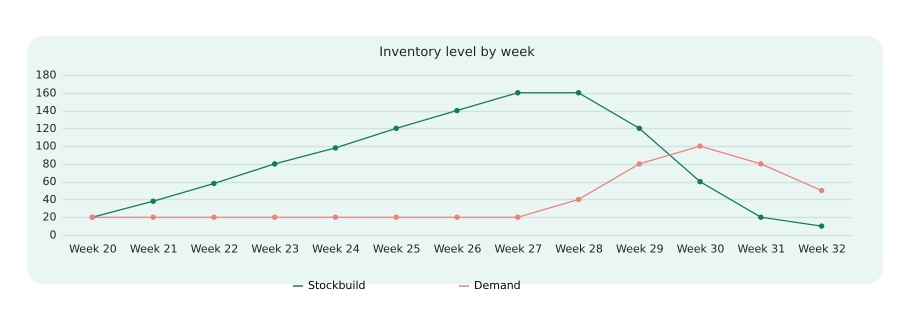 Image resolution: width=904 pixels, height=326 pixels. I want to click on y-tick-label: 100, so click(46, 146).